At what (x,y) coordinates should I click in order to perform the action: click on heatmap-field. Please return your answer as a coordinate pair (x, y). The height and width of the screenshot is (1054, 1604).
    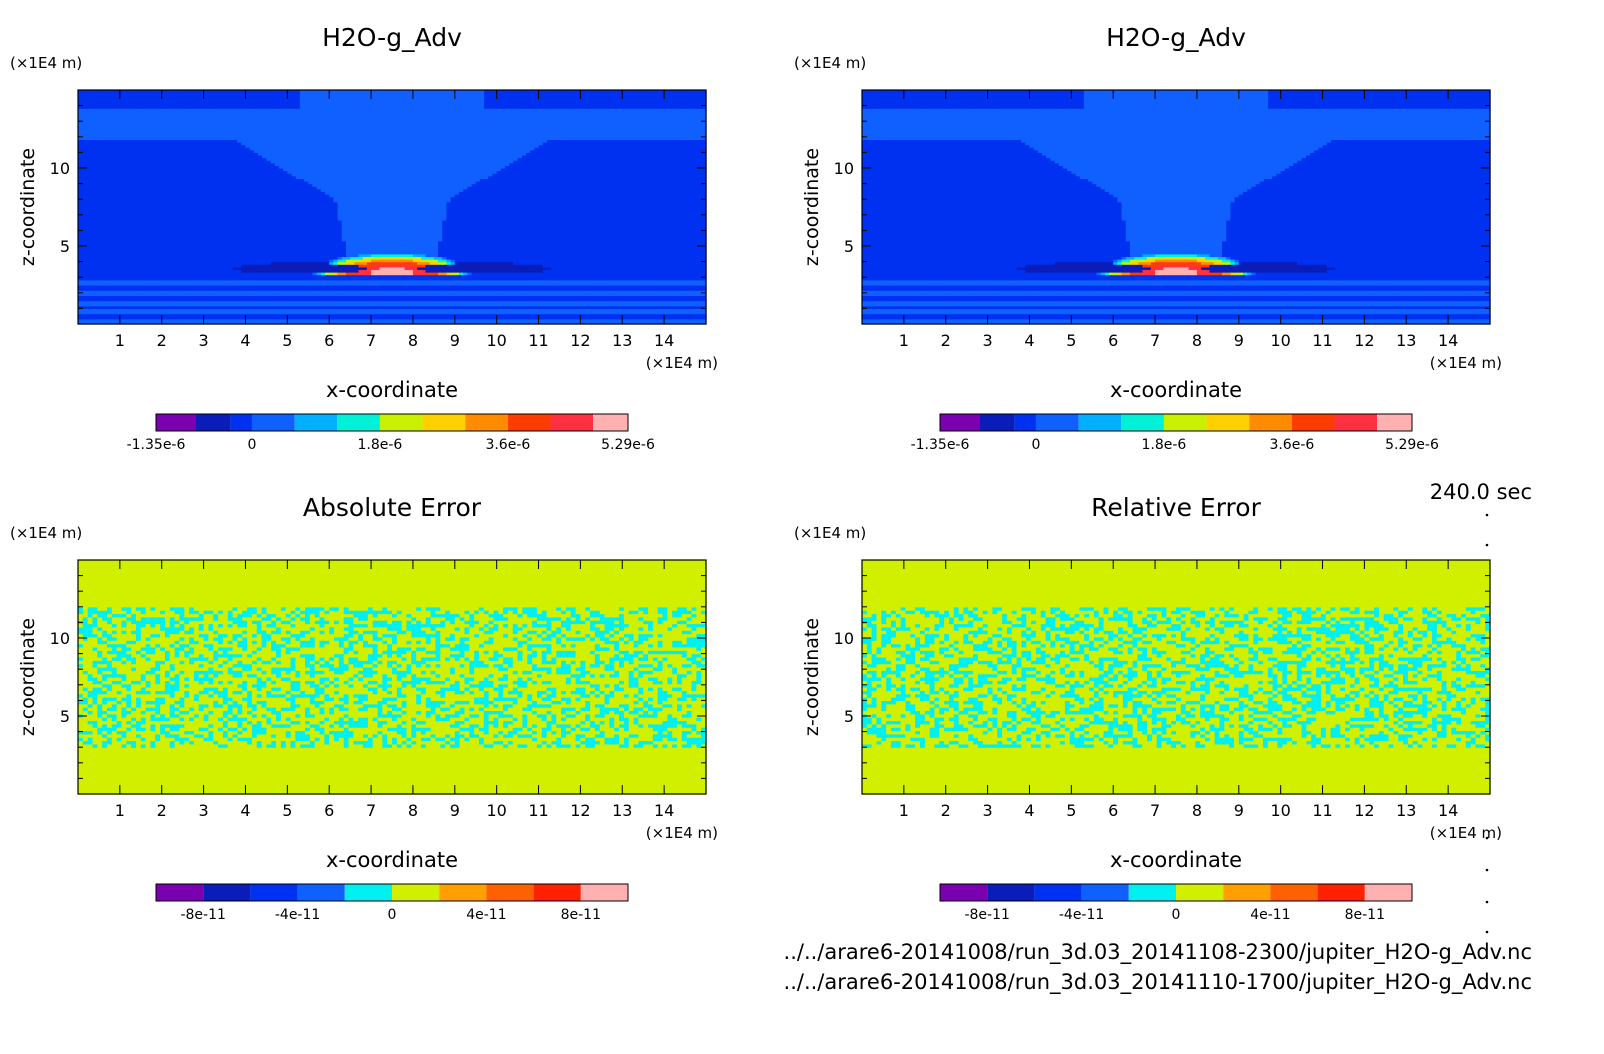
    Looking at the image, I should click on (392, 207).